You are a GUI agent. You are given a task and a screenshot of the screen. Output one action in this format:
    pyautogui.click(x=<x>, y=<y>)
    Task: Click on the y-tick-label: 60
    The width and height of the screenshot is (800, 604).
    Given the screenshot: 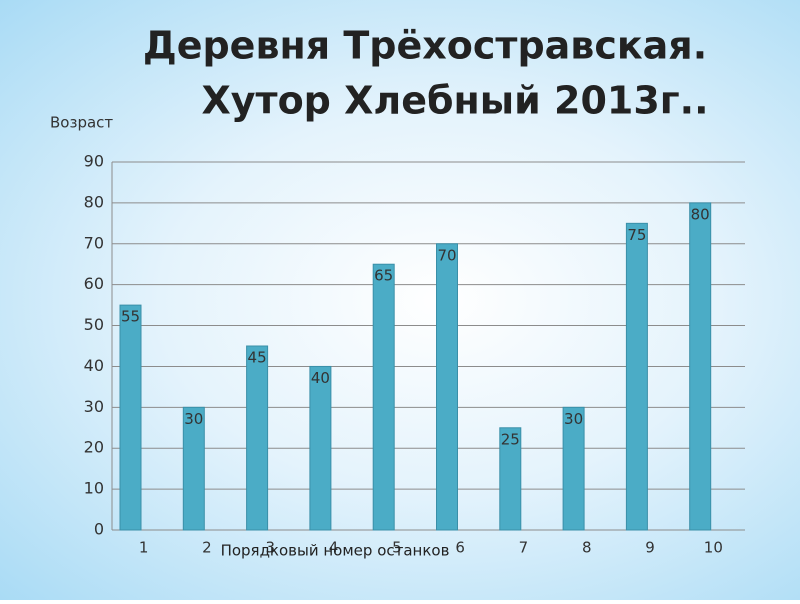 What is the action you would take?
    pyautogui.click(x=94, y=283)
    